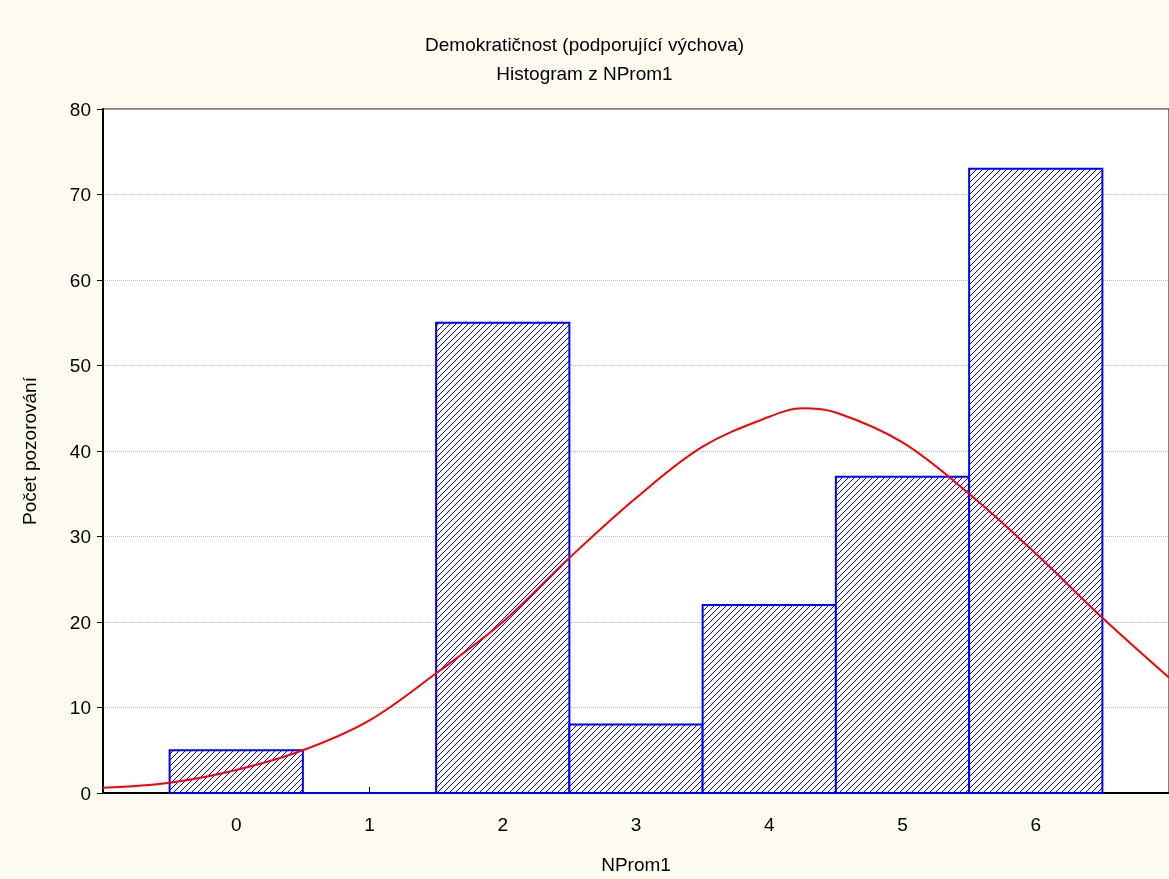  I want to click on x-tick-label: 2, so click(503, 824).